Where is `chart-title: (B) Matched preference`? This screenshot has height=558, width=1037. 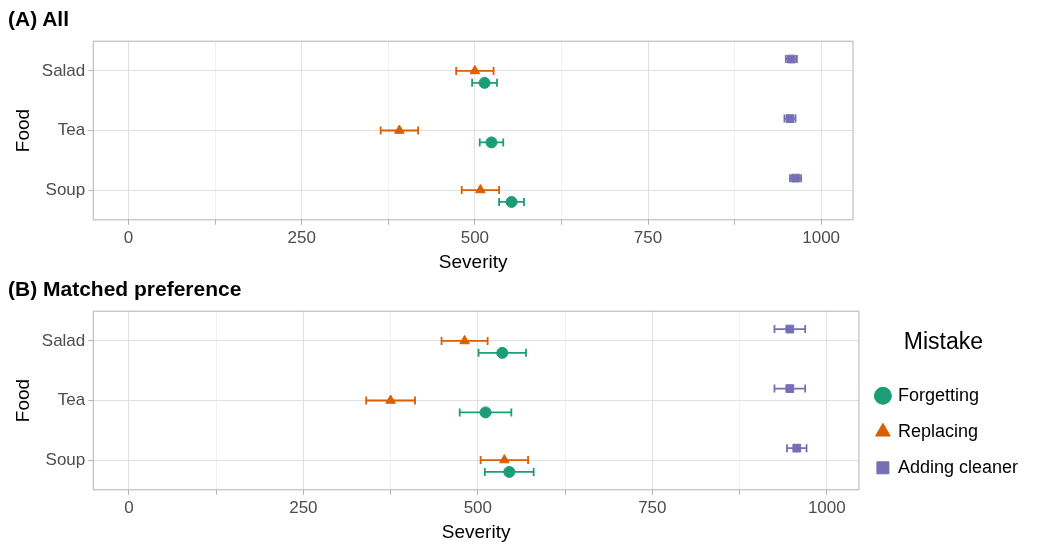 chart-title: (B) Matched preference is located at coordinates (125, 289).